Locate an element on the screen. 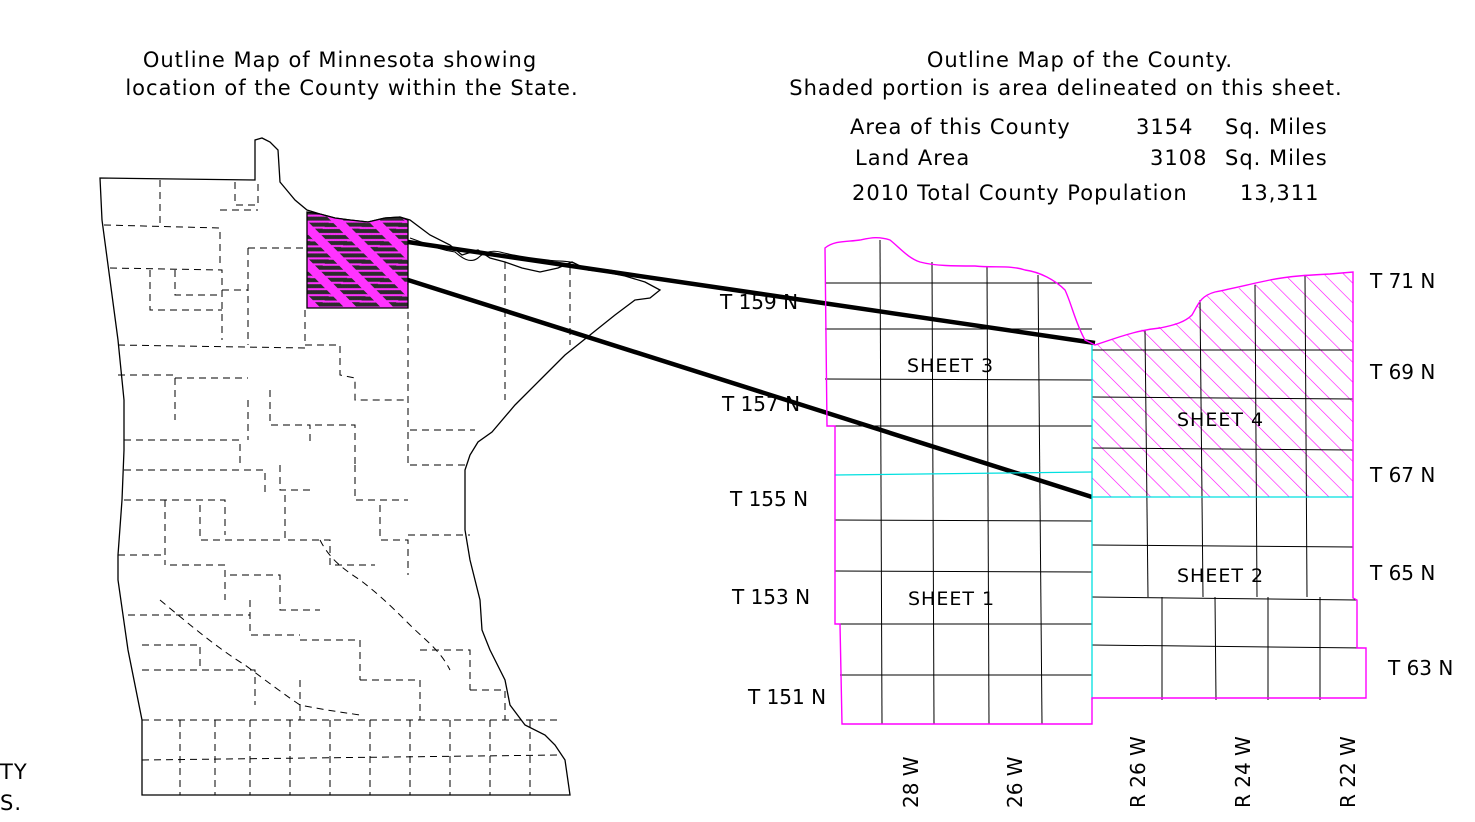  edge-fragment-2: S. is located at coordinates (11, 803).